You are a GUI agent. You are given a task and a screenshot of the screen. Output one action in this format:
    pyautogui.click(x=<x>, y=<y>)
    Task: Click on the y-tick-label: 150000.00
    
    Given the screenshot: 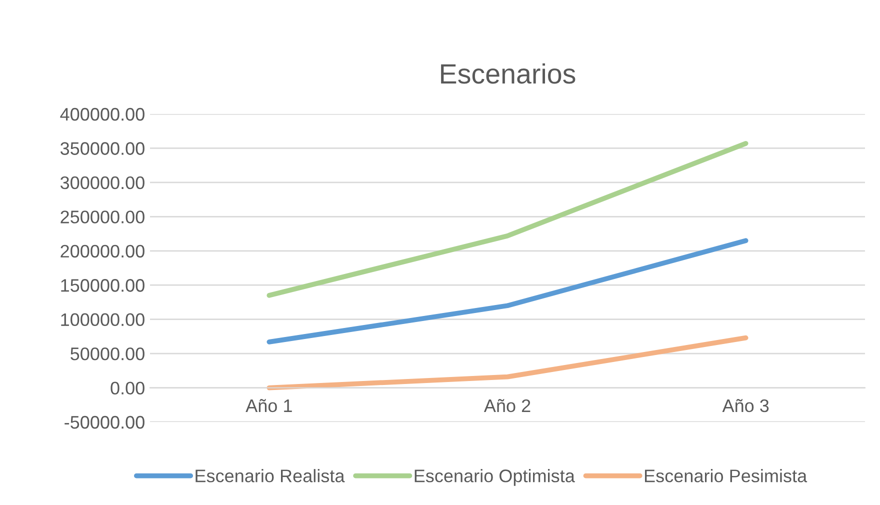 What is the action you would take?
    pyautogui.click(x=102, y=285)
    